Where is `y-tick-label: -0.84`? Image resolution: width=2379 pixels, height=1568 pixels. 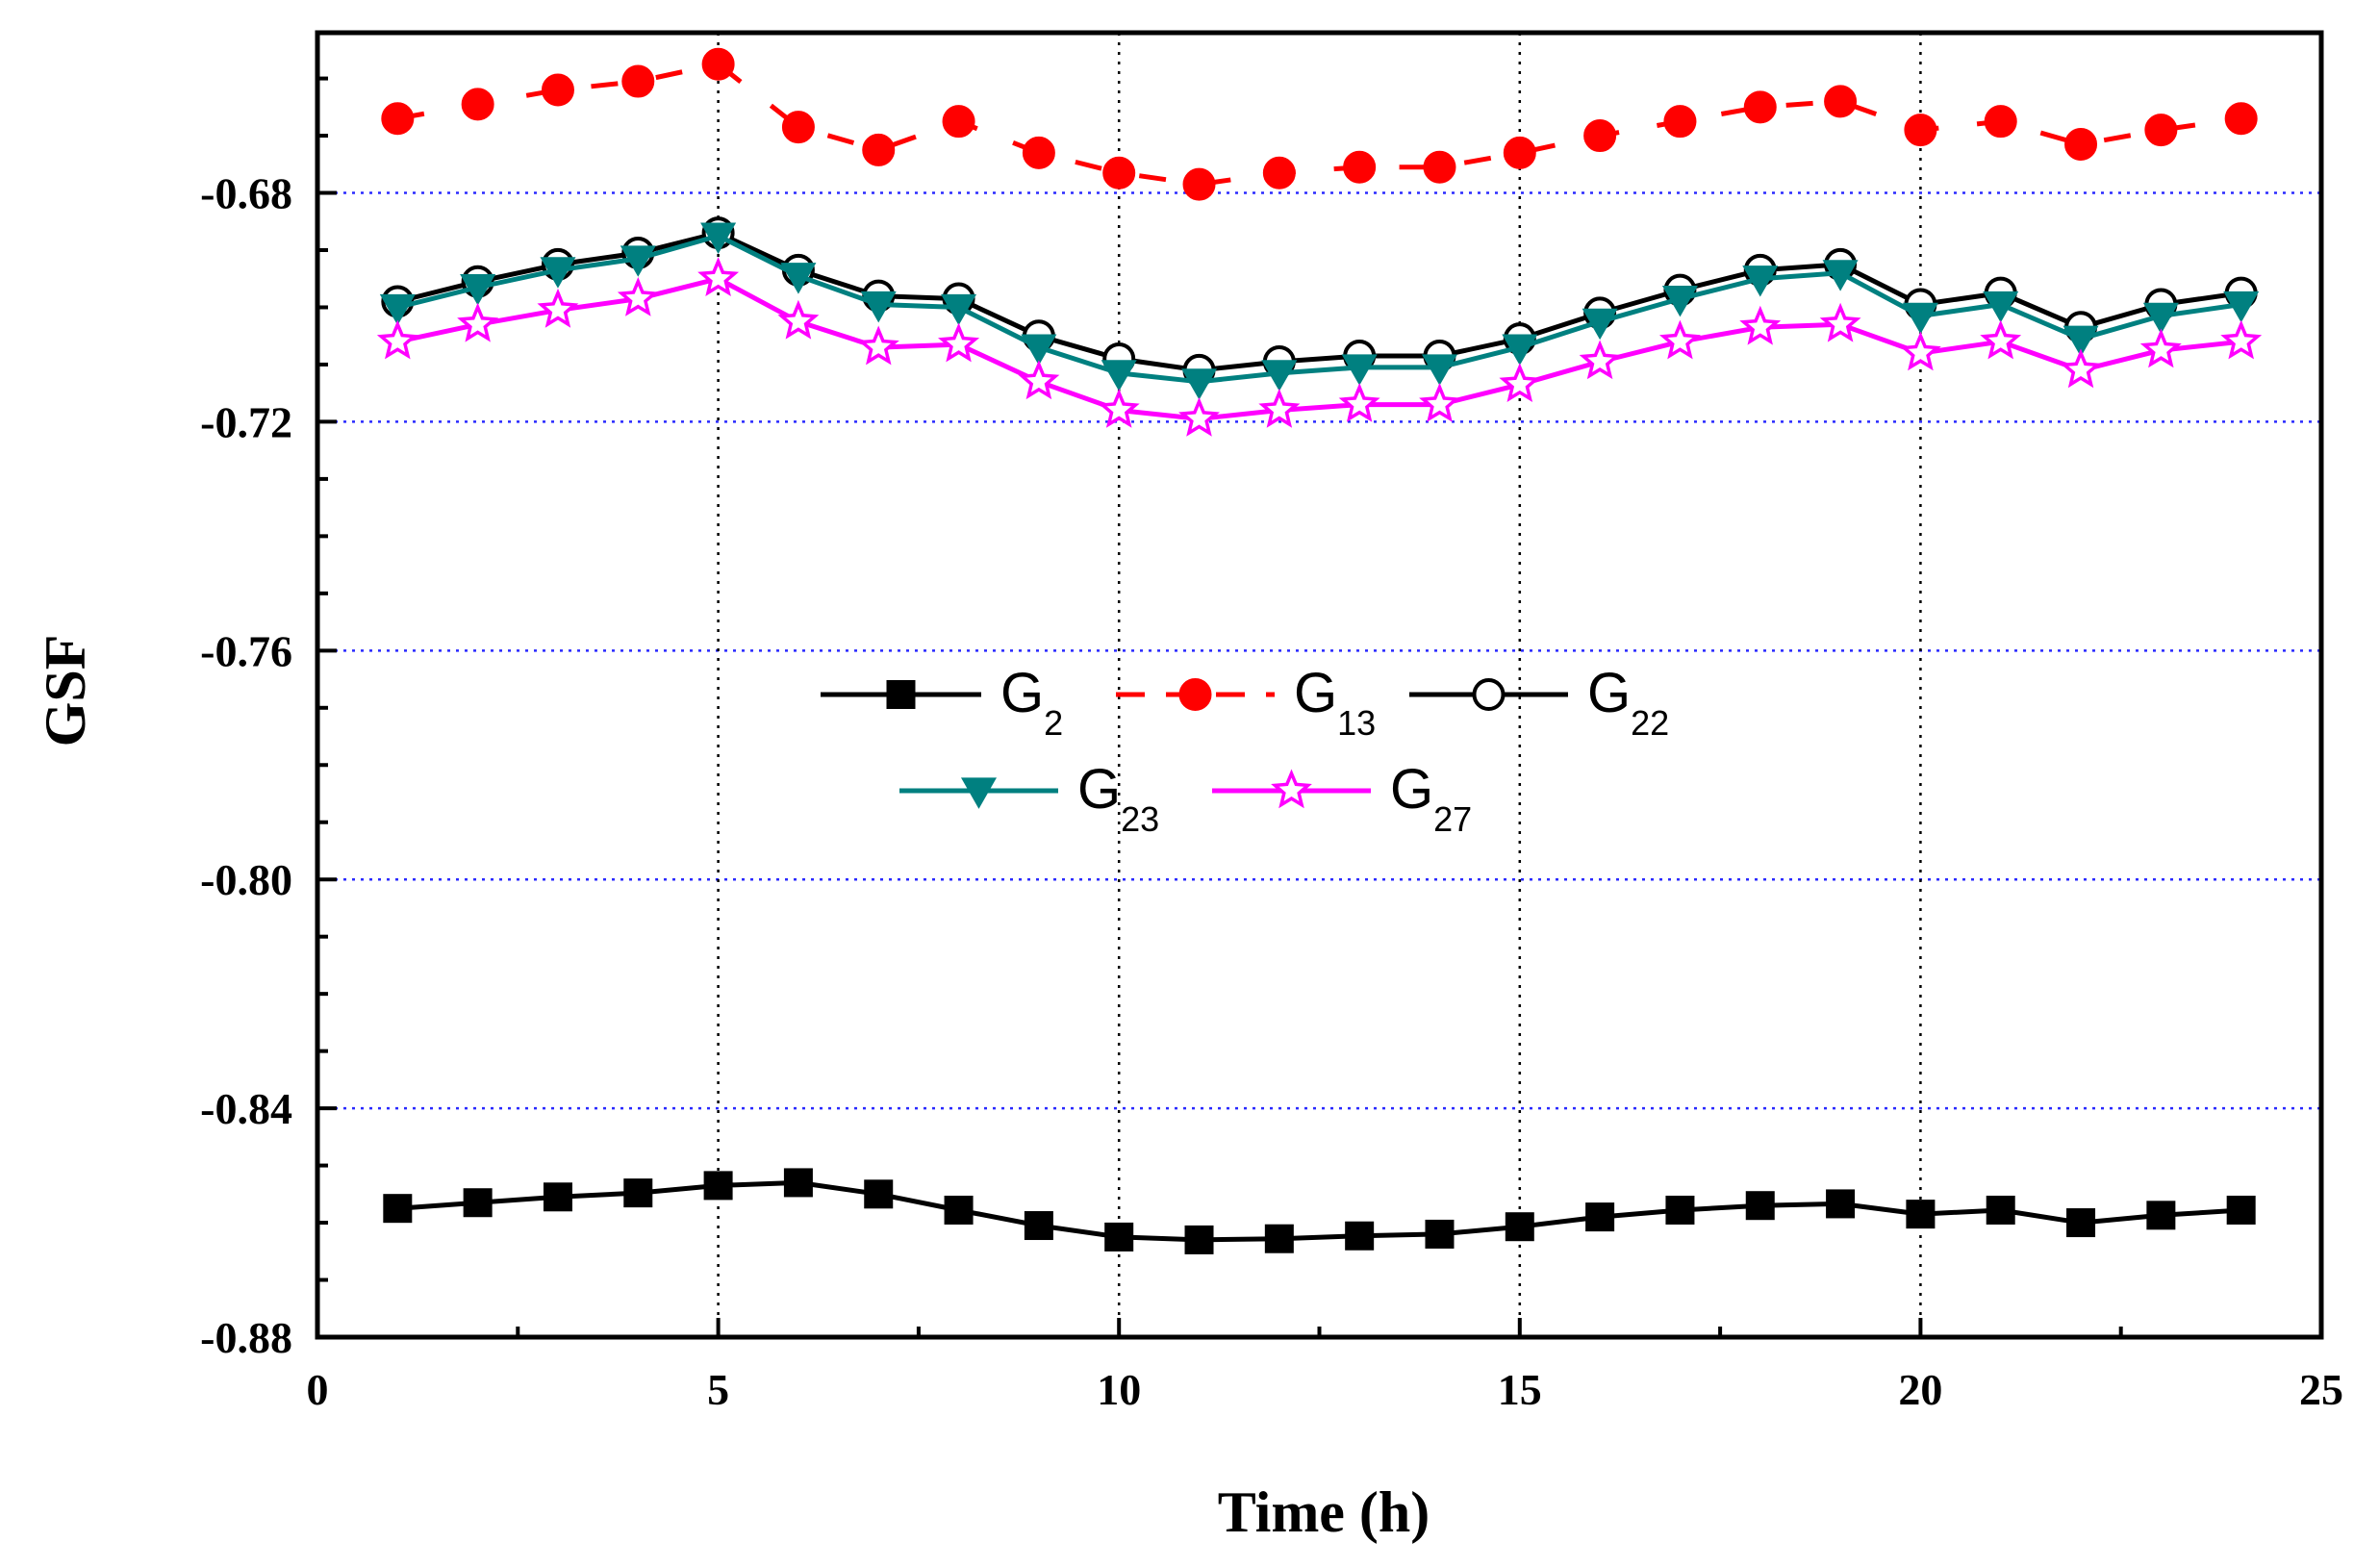
y-tick-label: -0.84 is located at coordinates (246, 1108).